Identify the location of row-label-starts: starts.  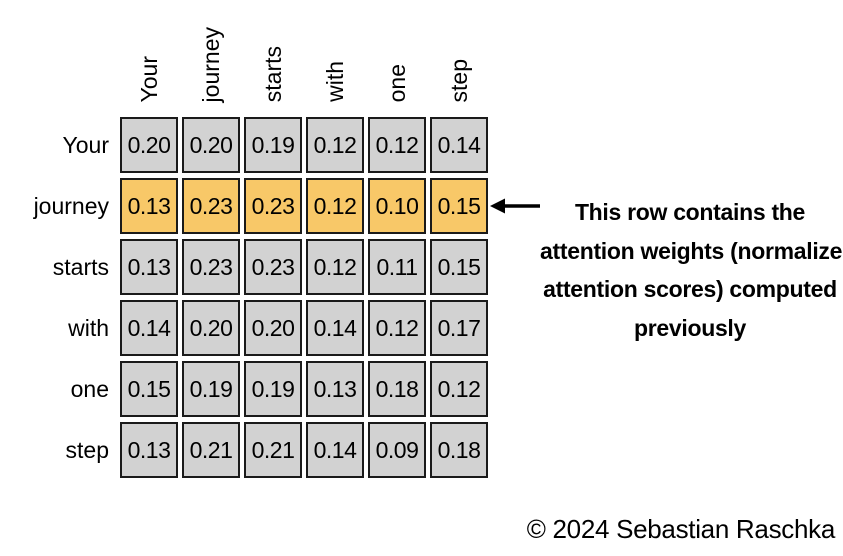
(80, 266).